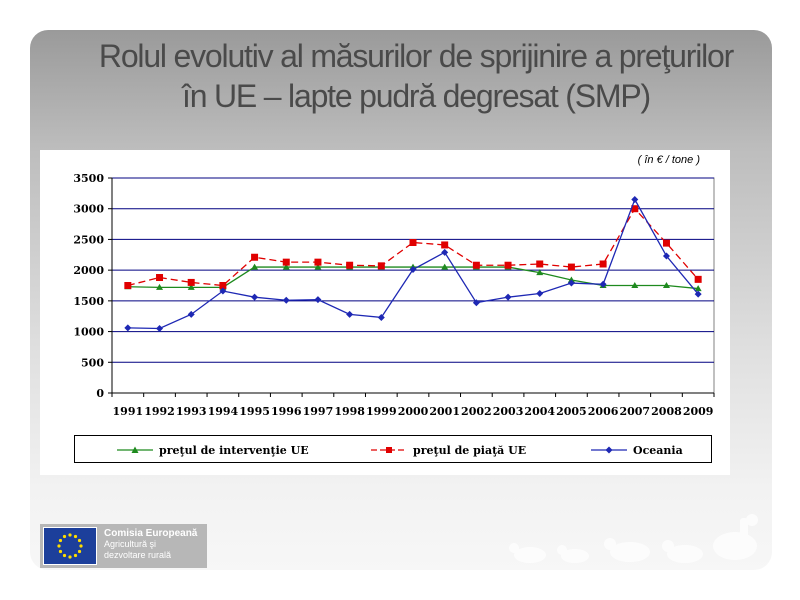  I want to click on farm-animals-decoration-icon, so click(633, 538).